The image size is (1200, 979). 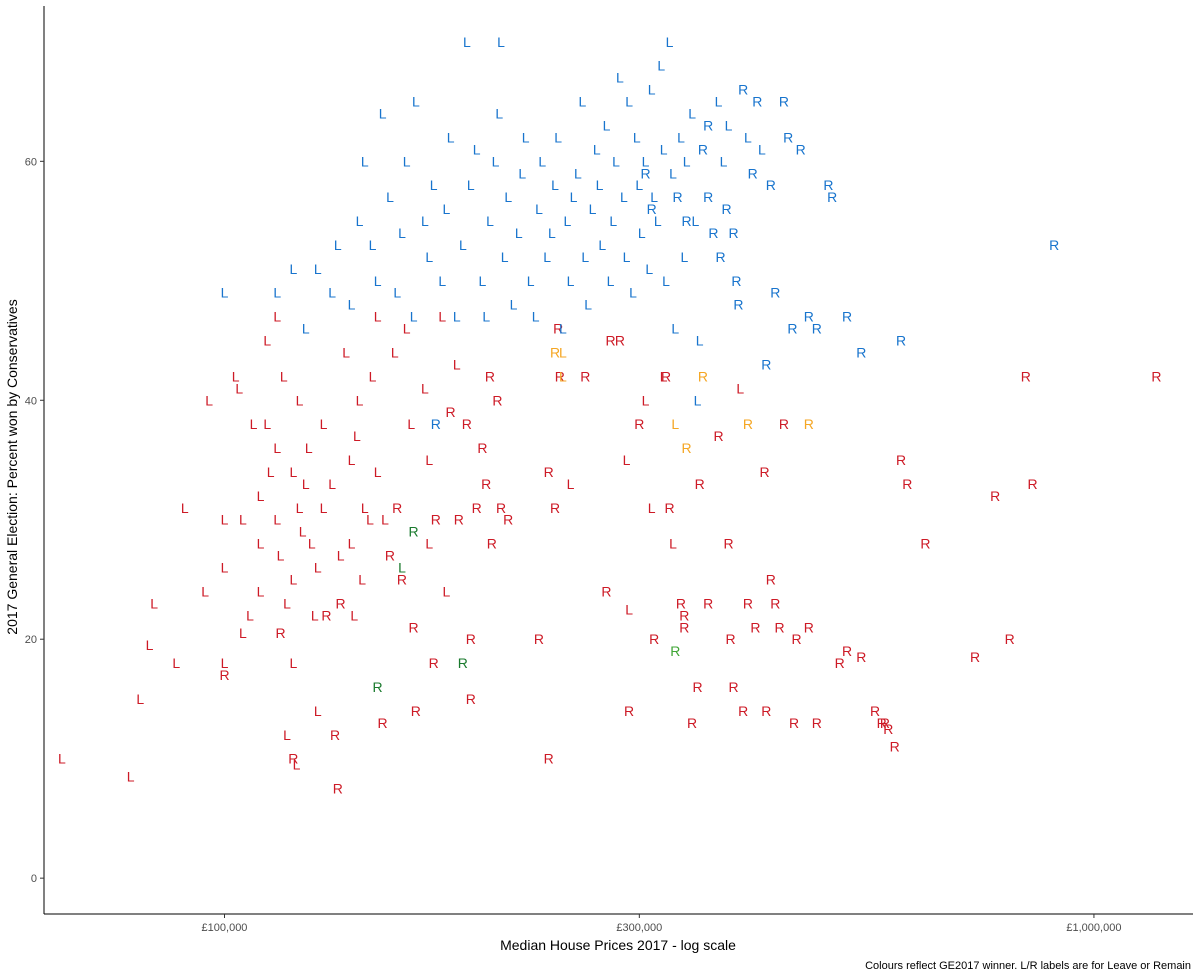 What do you see at coordinates (34, 520) in the screenshot?
I see `y-axis-ticks: 0 20 40 60` at bounding box center [34, 520].